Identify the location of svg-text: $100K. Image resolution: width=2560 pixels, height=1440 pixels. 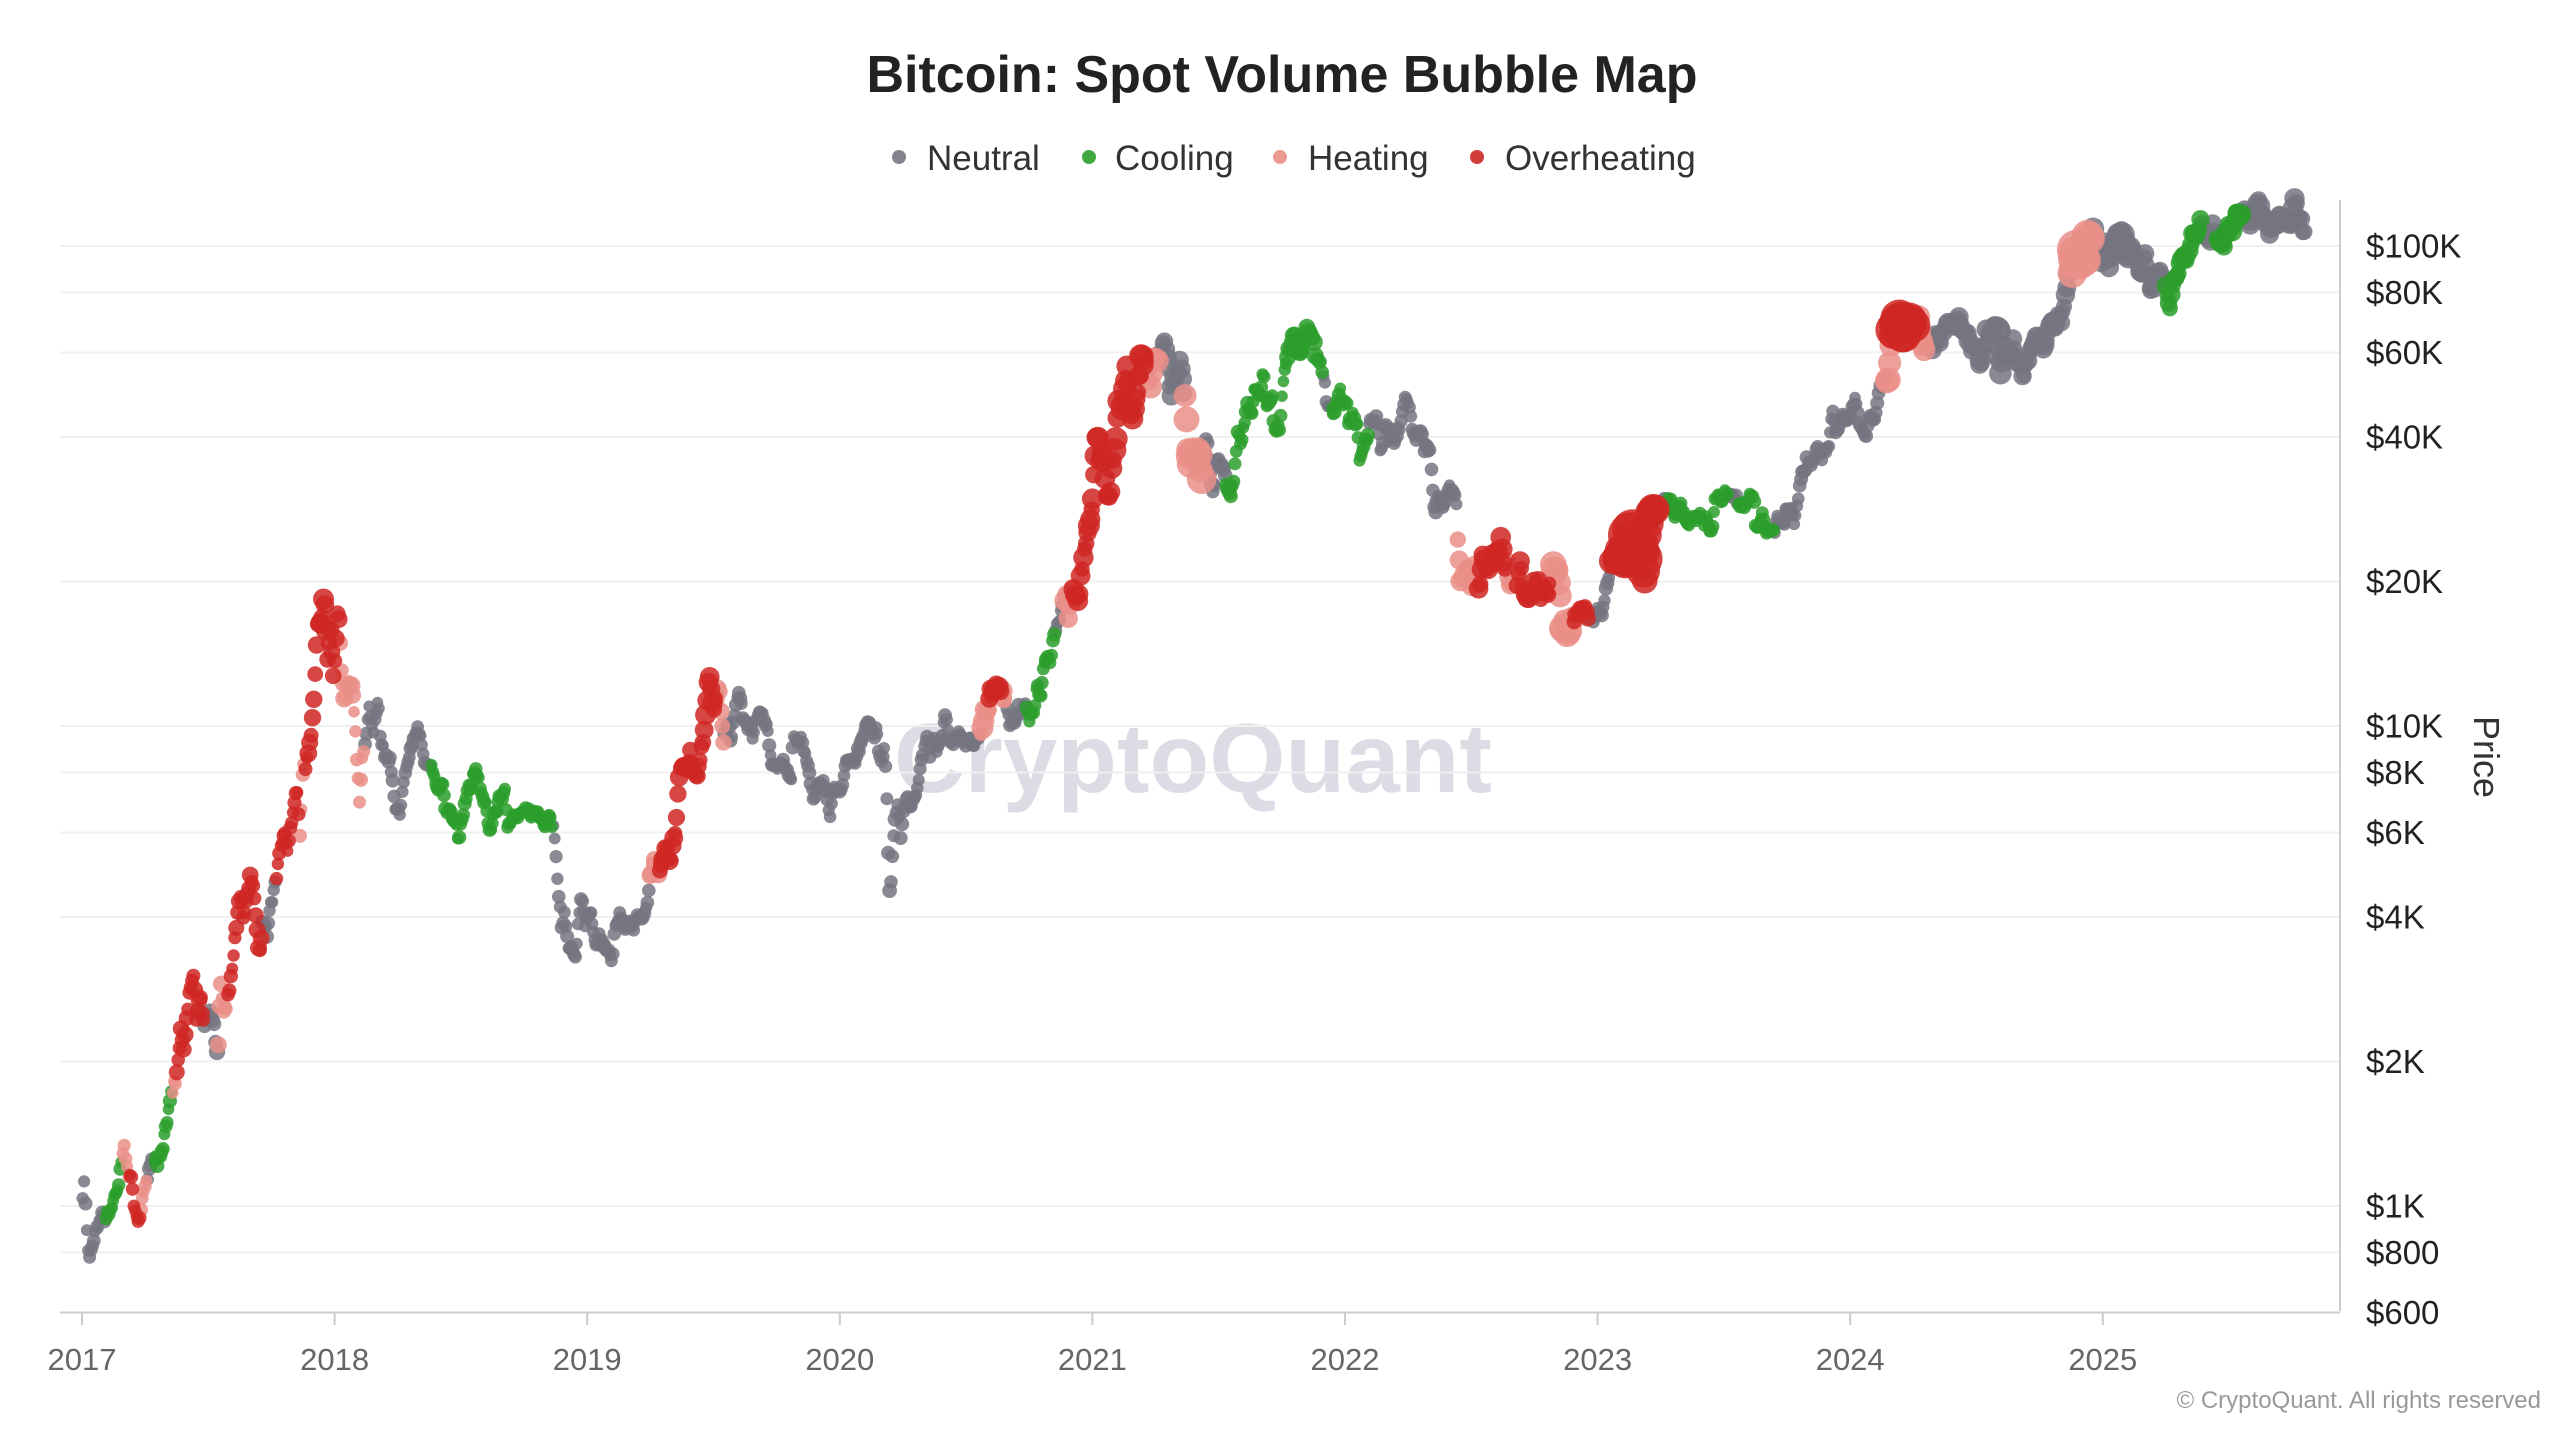
(2413, 246).